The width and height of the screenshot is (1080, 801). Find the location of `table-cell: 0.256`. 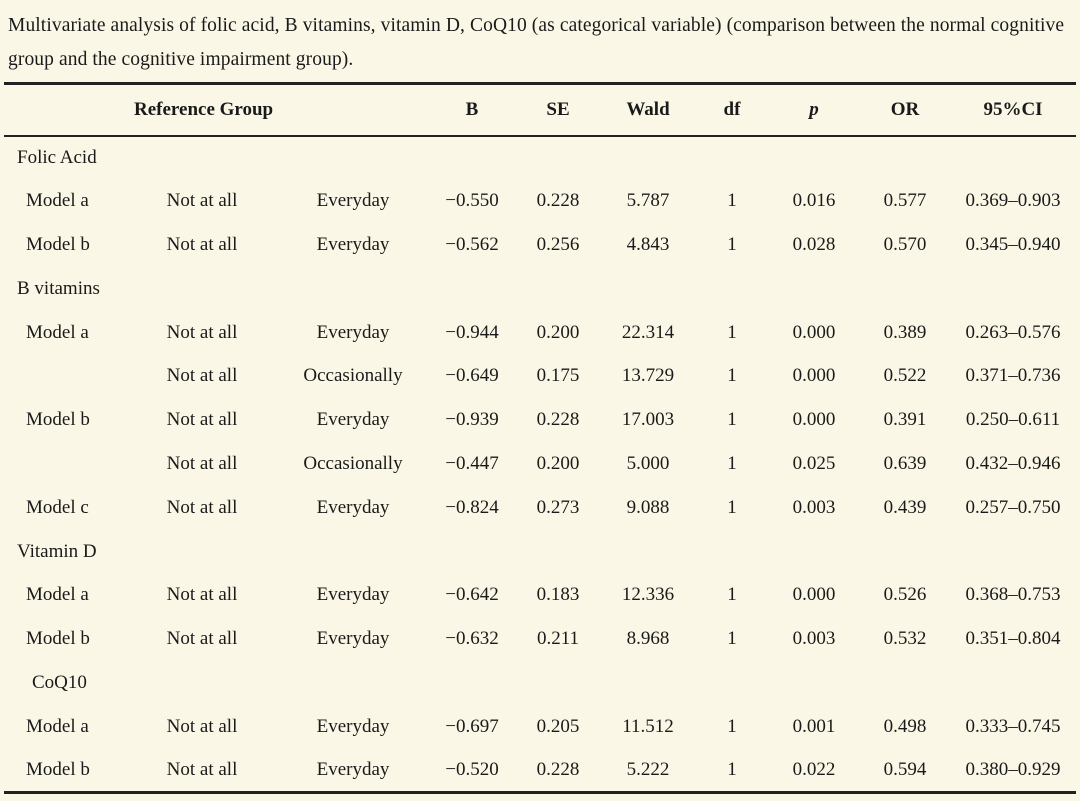

table-cell: 0.256 is located at coordinates (558, 244).